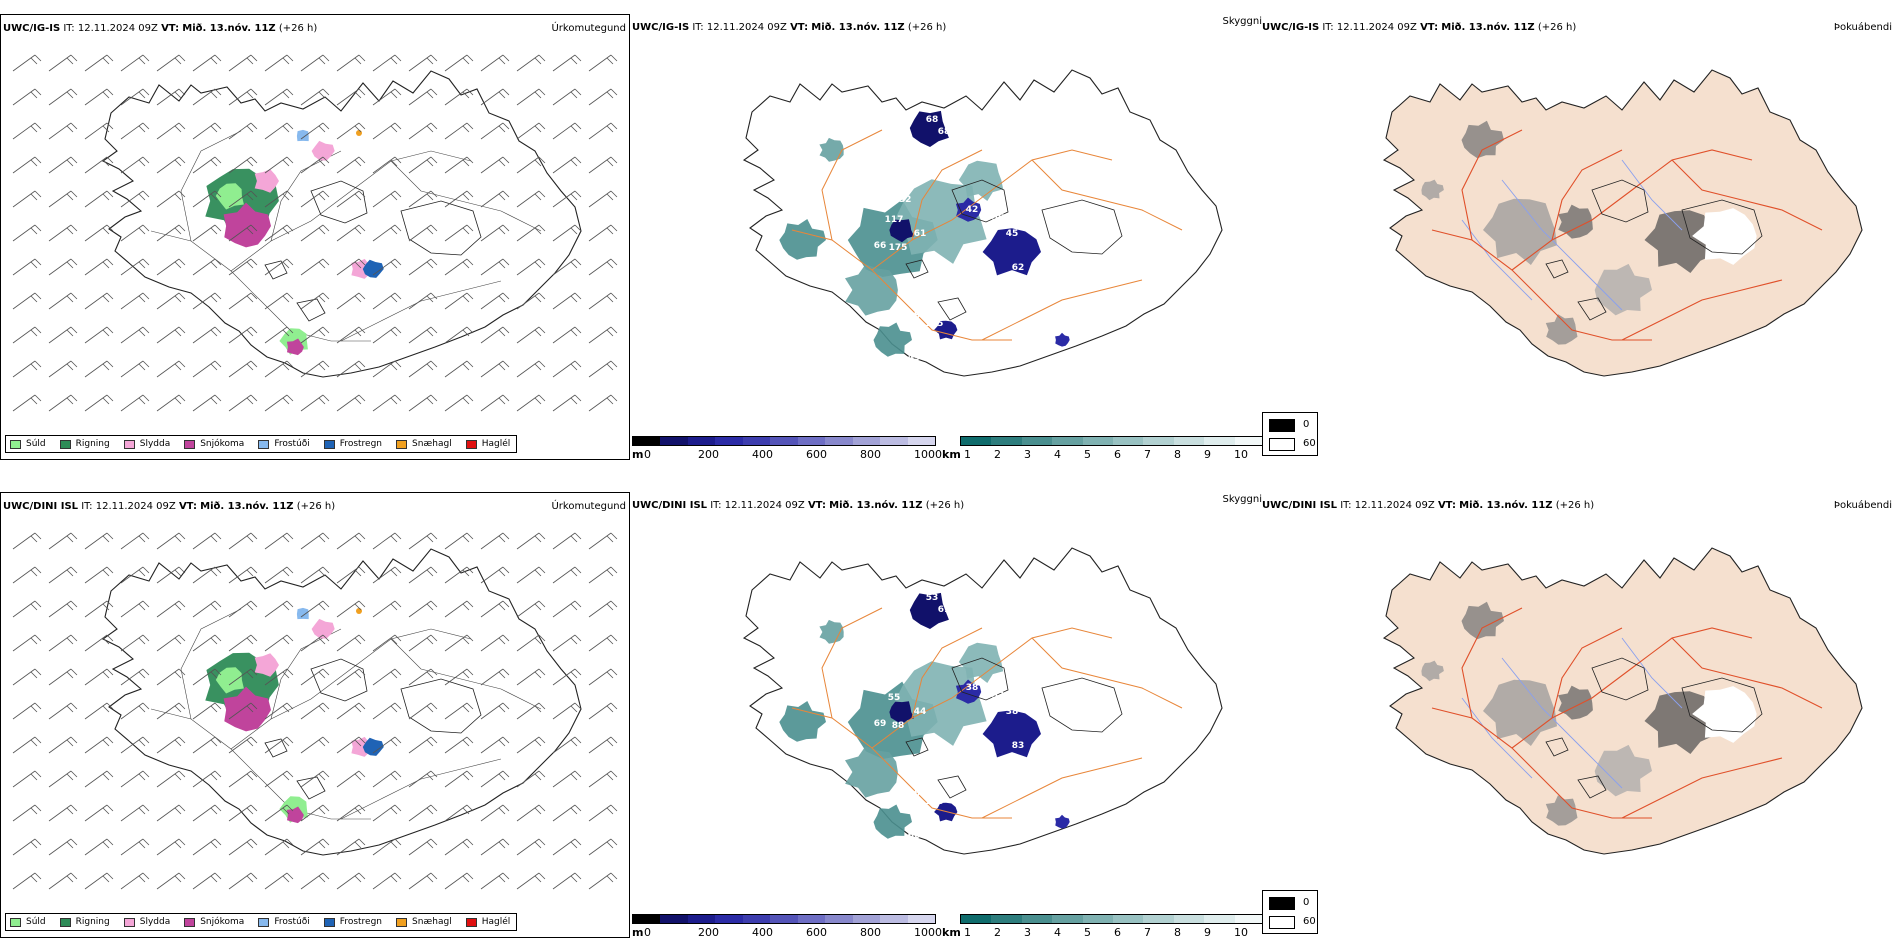  I want to click on legend-label: Frostregn, so click(361, 444).